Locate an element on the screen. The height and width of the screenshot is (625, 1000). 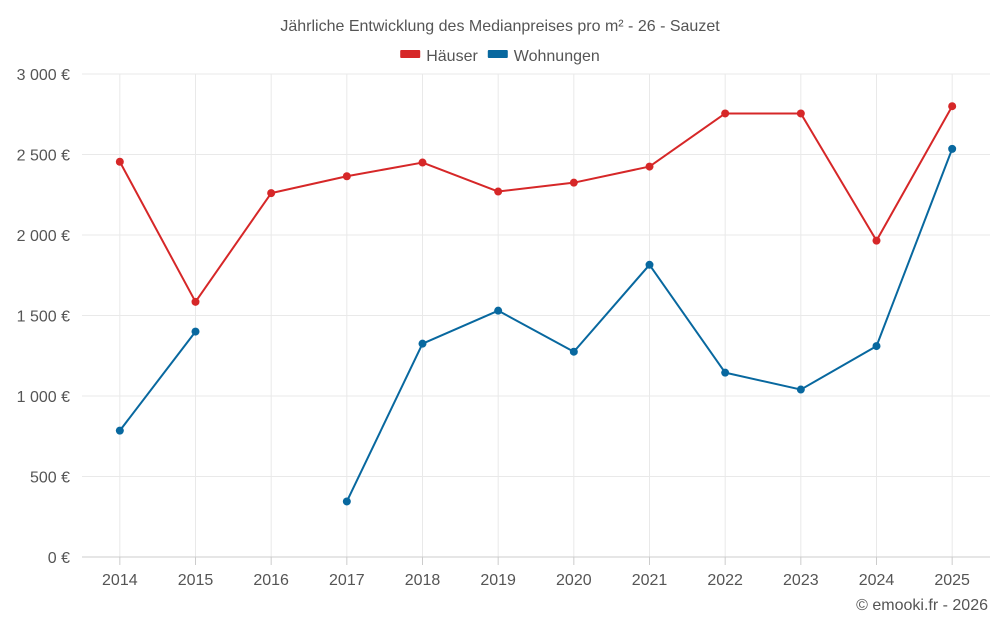
x-tick-label: 2019 is located at coordinates (498, 580).